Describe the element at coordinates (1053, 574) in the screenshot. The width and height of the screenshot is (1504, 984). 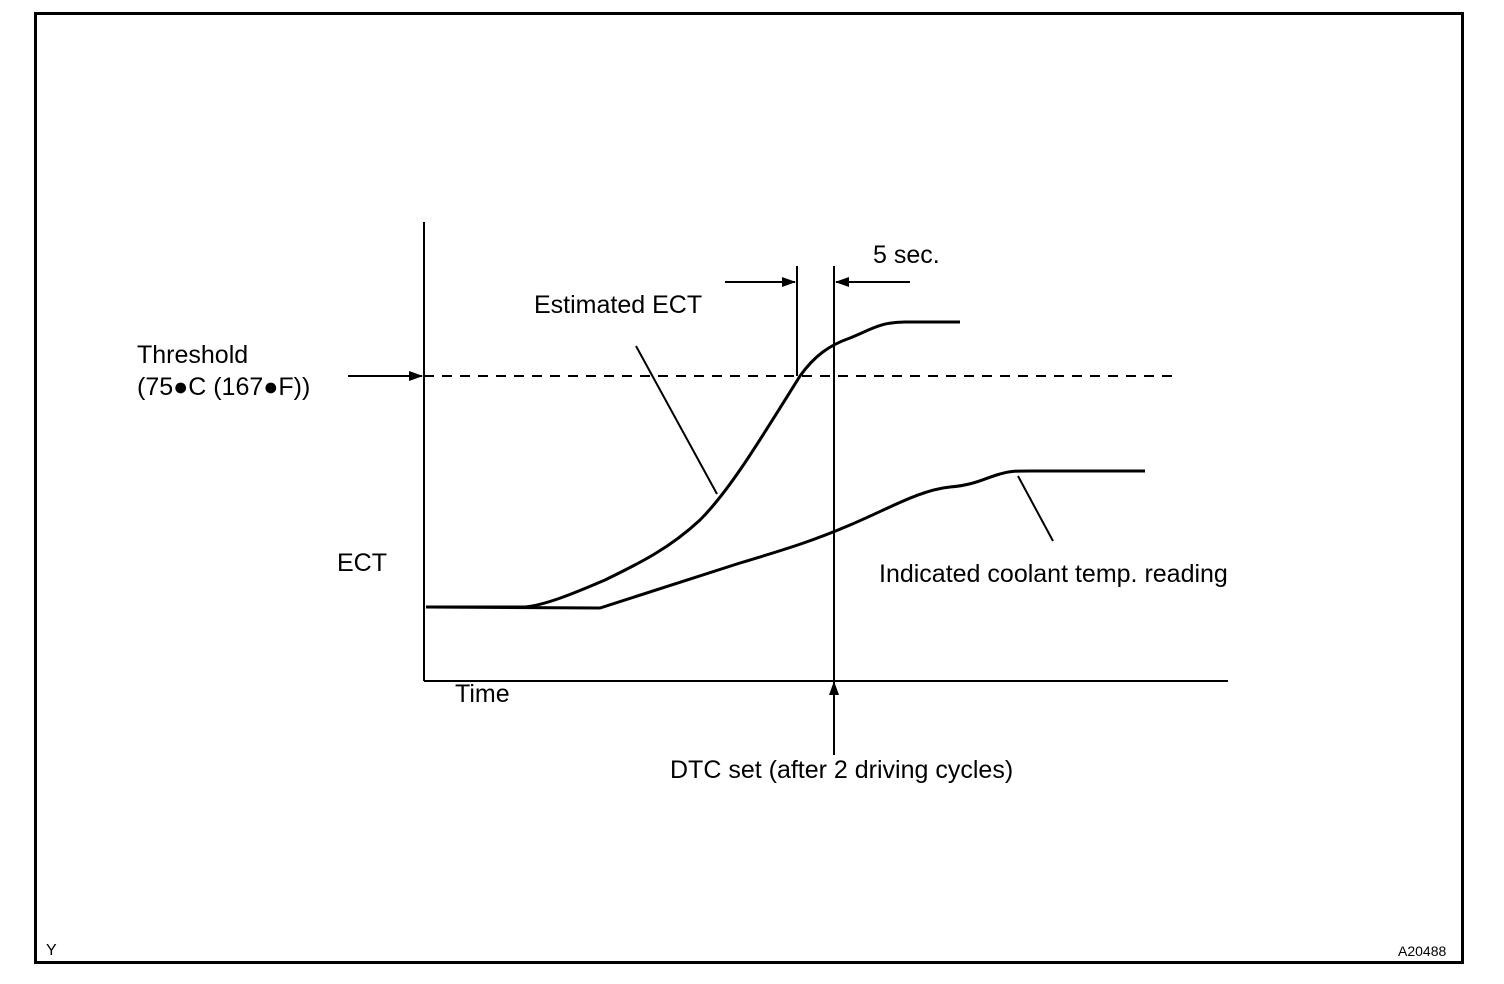
I see `indicated-coolant-label: Indicated coolant temp. reading` at that location.